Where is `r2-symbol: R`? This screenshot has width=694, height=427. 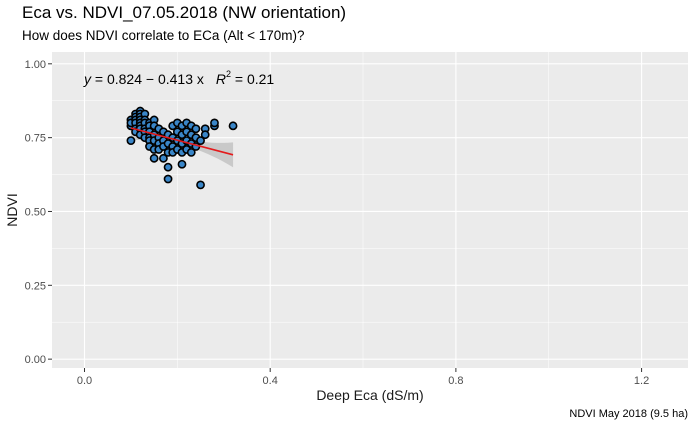
r2-symbol: R is located at coordinates (221, 79).